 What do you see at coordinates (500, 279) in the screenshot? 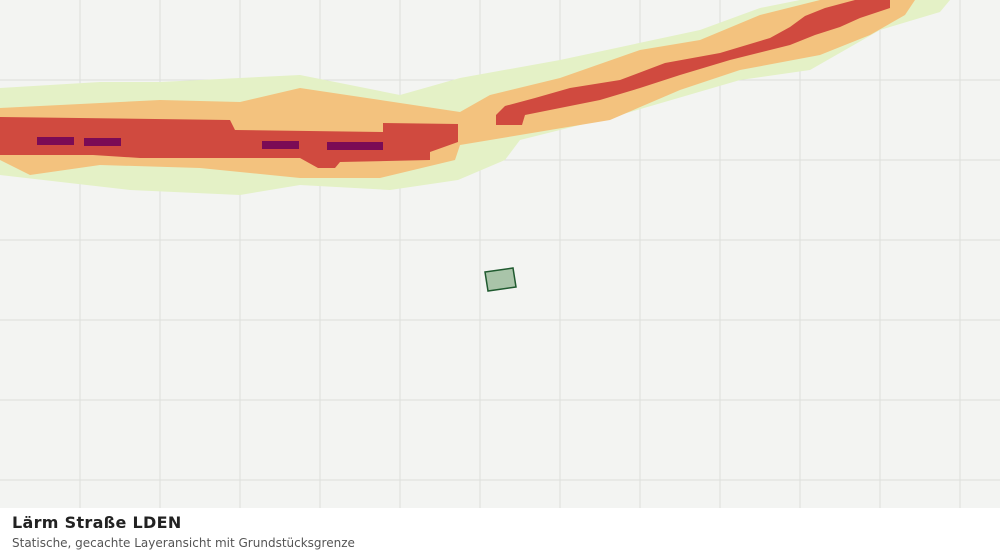
I see `parcel-boundary` at bounding box center [500, 279].